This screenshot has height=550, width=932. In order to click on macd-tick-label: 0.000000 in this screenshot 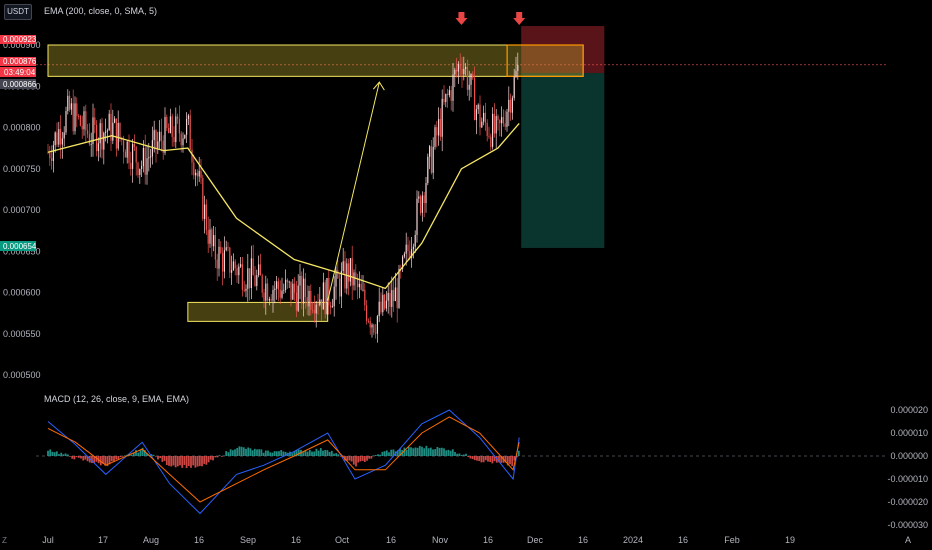, I will do `click(909, 456)`.